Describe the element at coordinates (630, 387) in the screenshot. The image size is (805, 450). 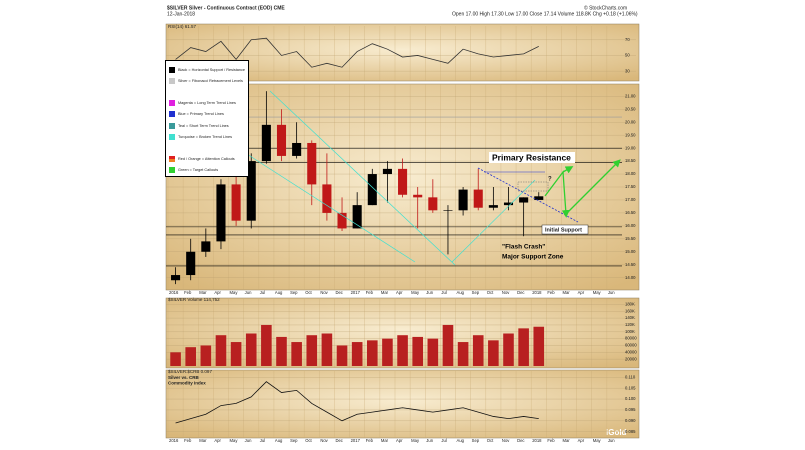
I see `y-tick-label: 0.105` at that location.